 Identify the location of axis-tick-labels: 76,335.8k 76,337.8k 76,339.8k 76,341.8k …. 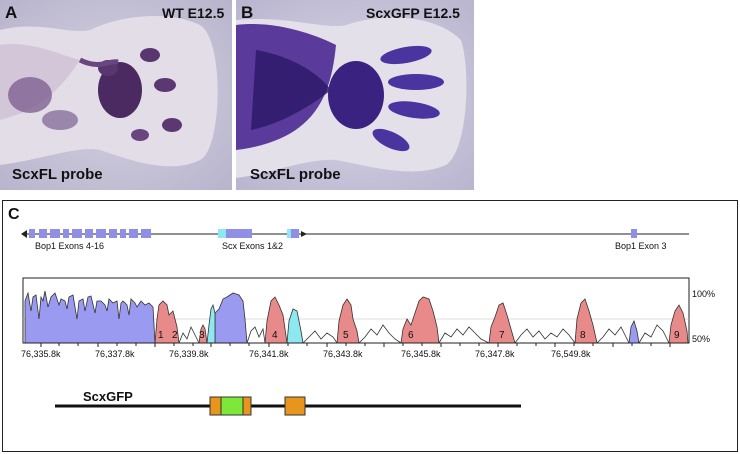
(306, 354).